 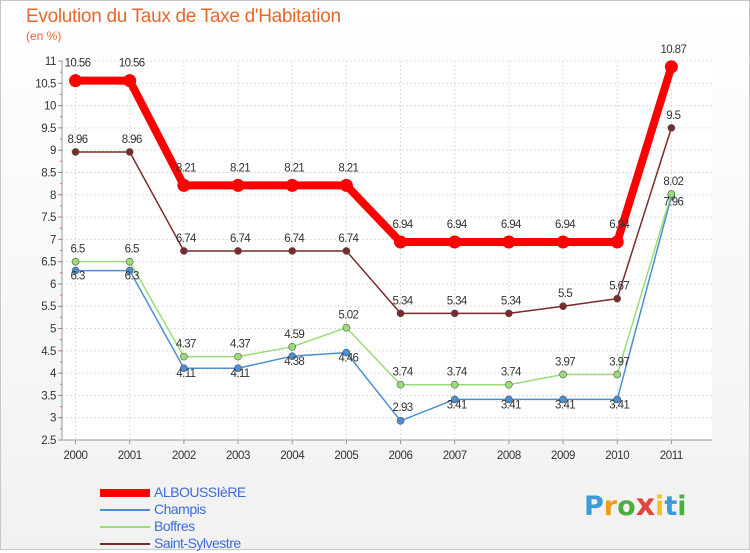 I want to click on data-label: 5.02, so click(x=348, y=316).